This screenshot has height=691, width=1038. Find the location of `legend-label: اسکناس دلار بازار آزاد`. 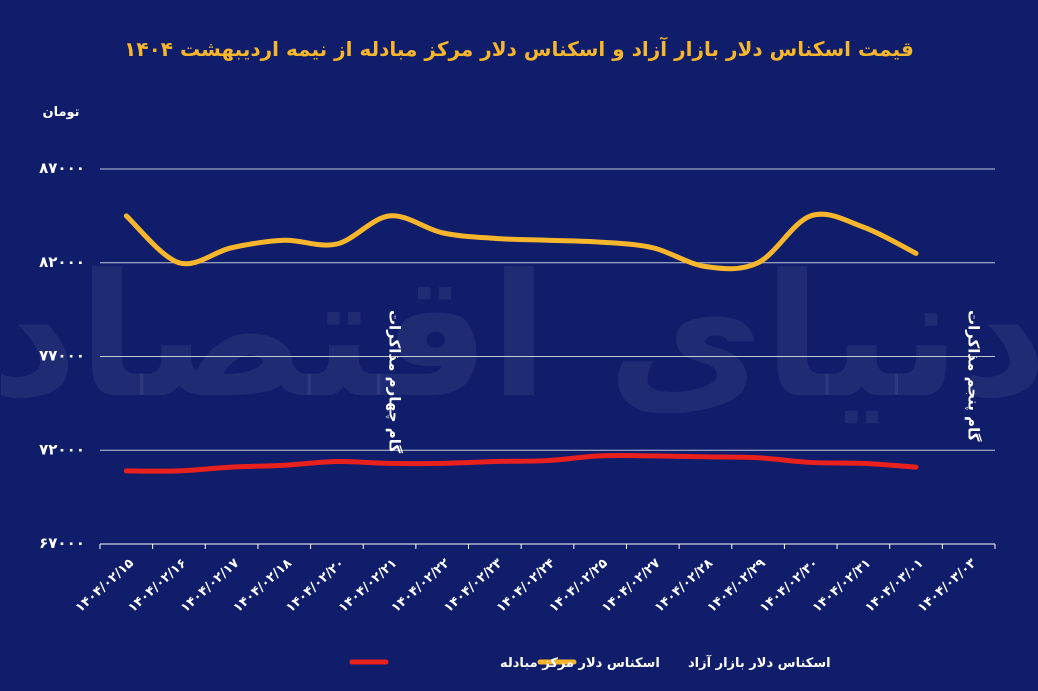

legend-label: اسکناس دلار بازار آزاد is located at coordinates (759, 662).